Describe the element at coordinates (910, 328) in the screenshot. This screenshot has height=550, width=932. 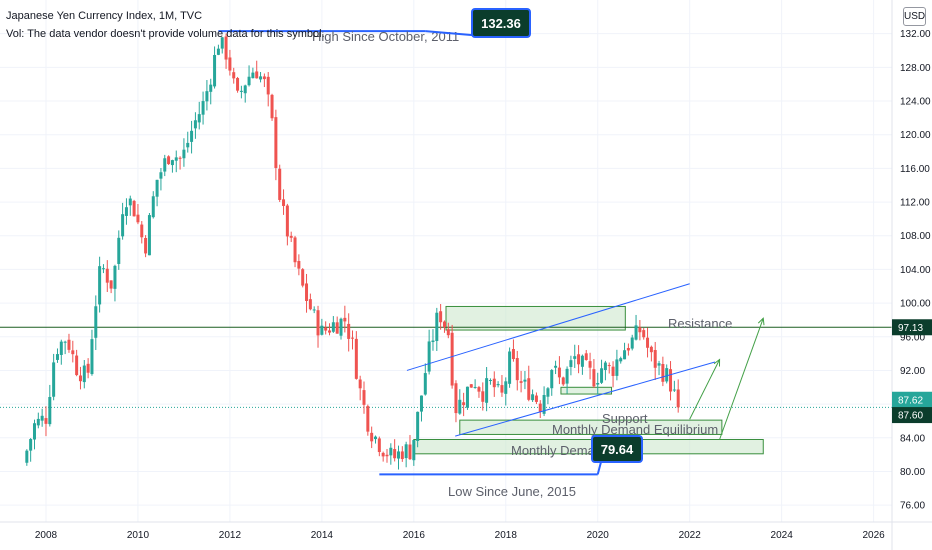
I see `resistance-price-label-text: 97.13` at that location.